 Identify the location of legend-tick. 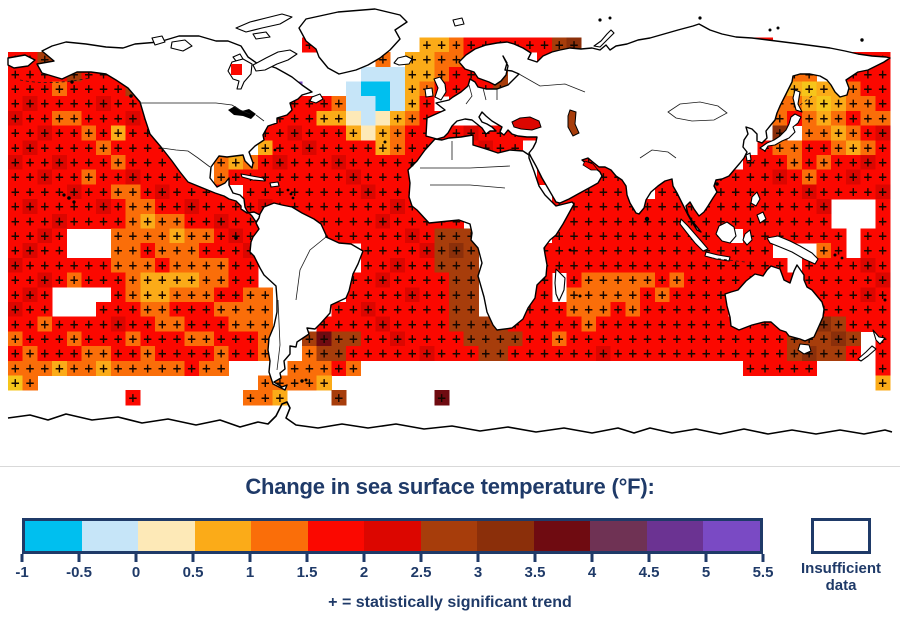
(592, 558).